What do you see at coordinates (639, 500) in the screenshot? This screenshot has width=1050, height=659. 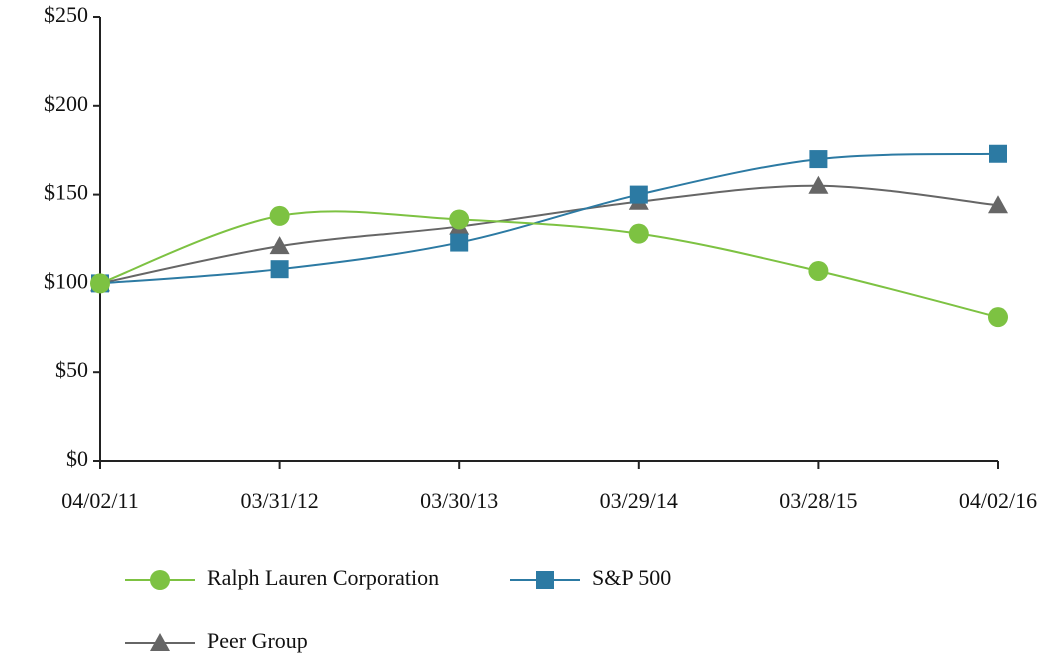 I see `x-tick-label: 03/29/14` at bounding box center [639, 500].